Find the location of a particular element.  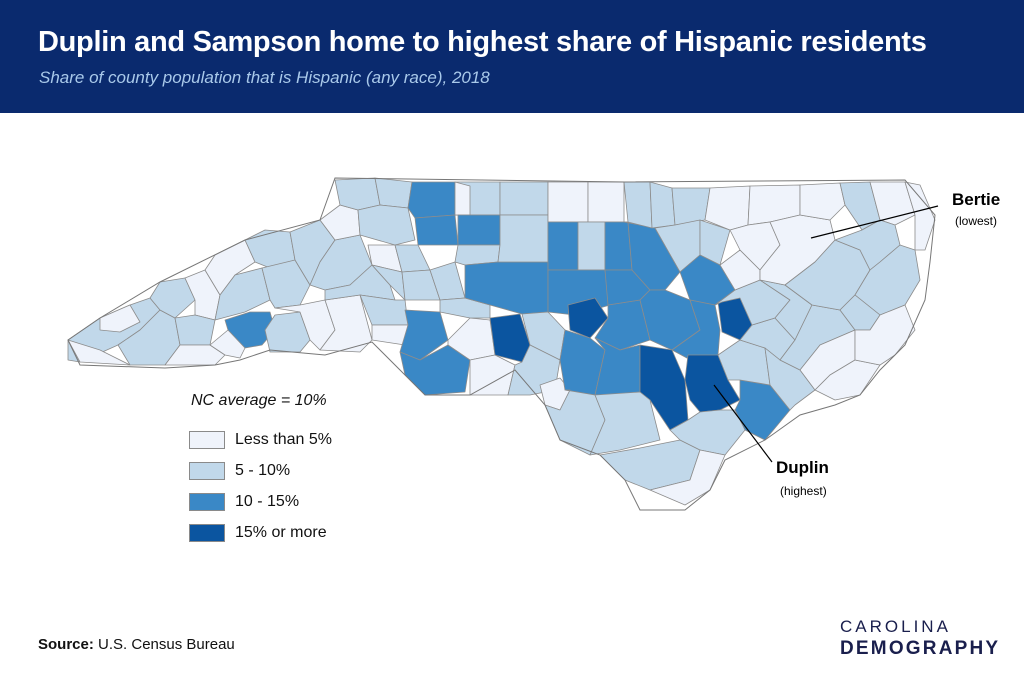

bertie-leader-line is located at coordinates (874, 222).